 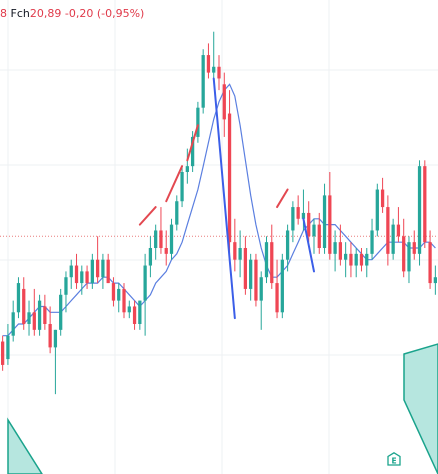 What do you see at coordinates (72, 14) in the screenshot?
I see `price-legend: 8 Fch20,89 -0,20 (-0,95%)` at bounding box center [72, 14].